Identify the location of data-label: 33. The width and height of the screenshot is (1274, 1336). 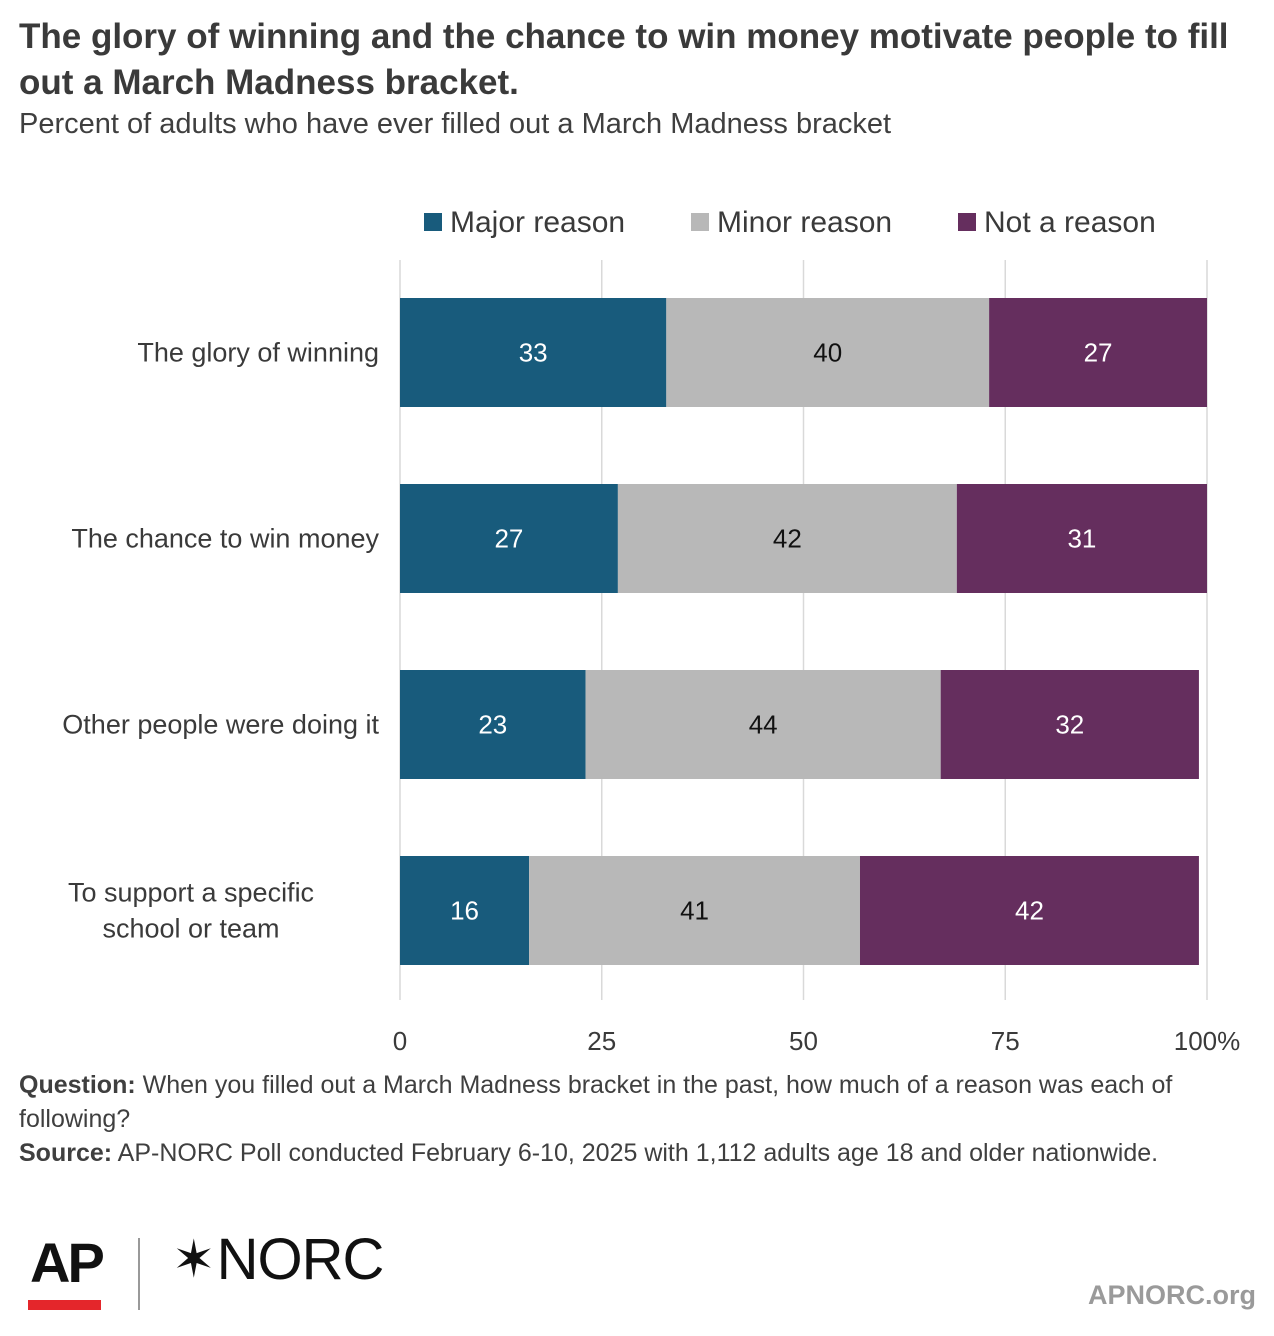
(533, 353).